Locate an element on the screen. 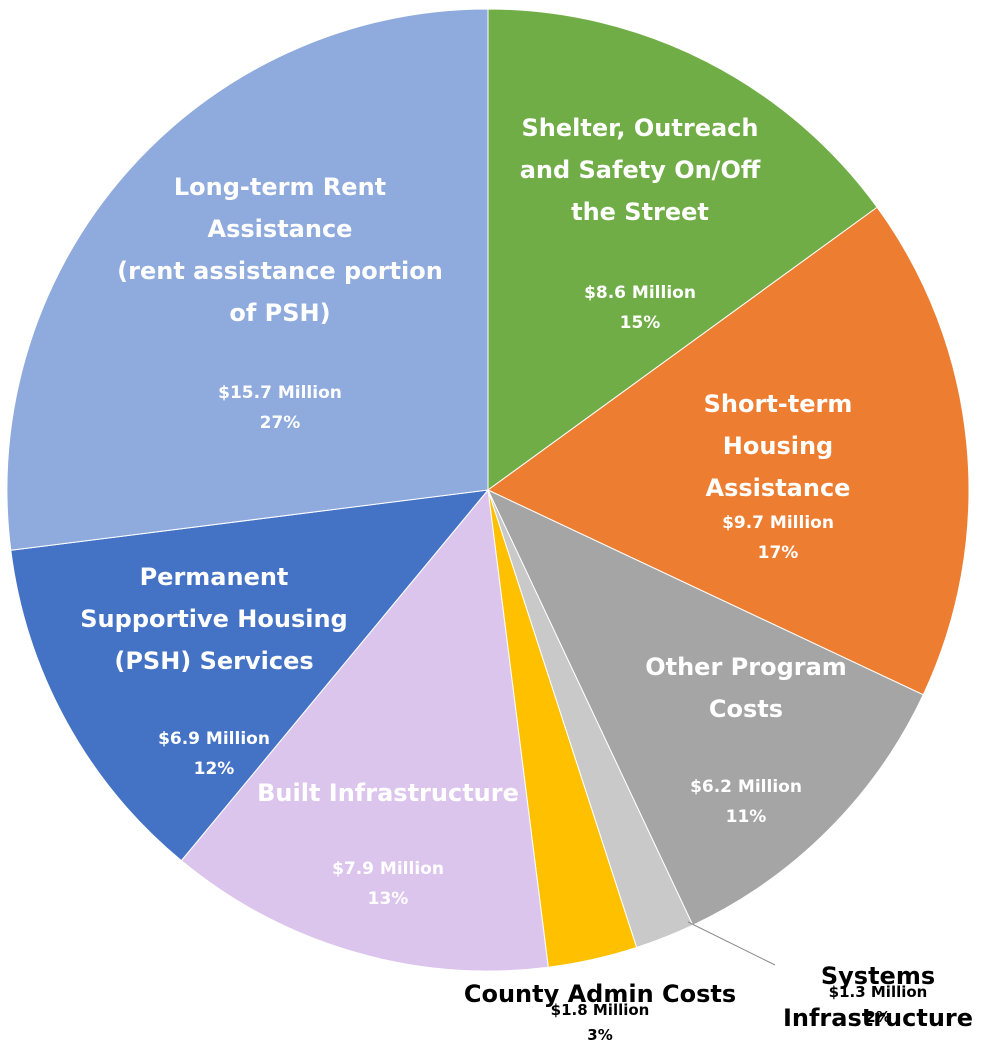  slice-data-label: $1.3 Million 2% is located at coordinates (878, 1005).